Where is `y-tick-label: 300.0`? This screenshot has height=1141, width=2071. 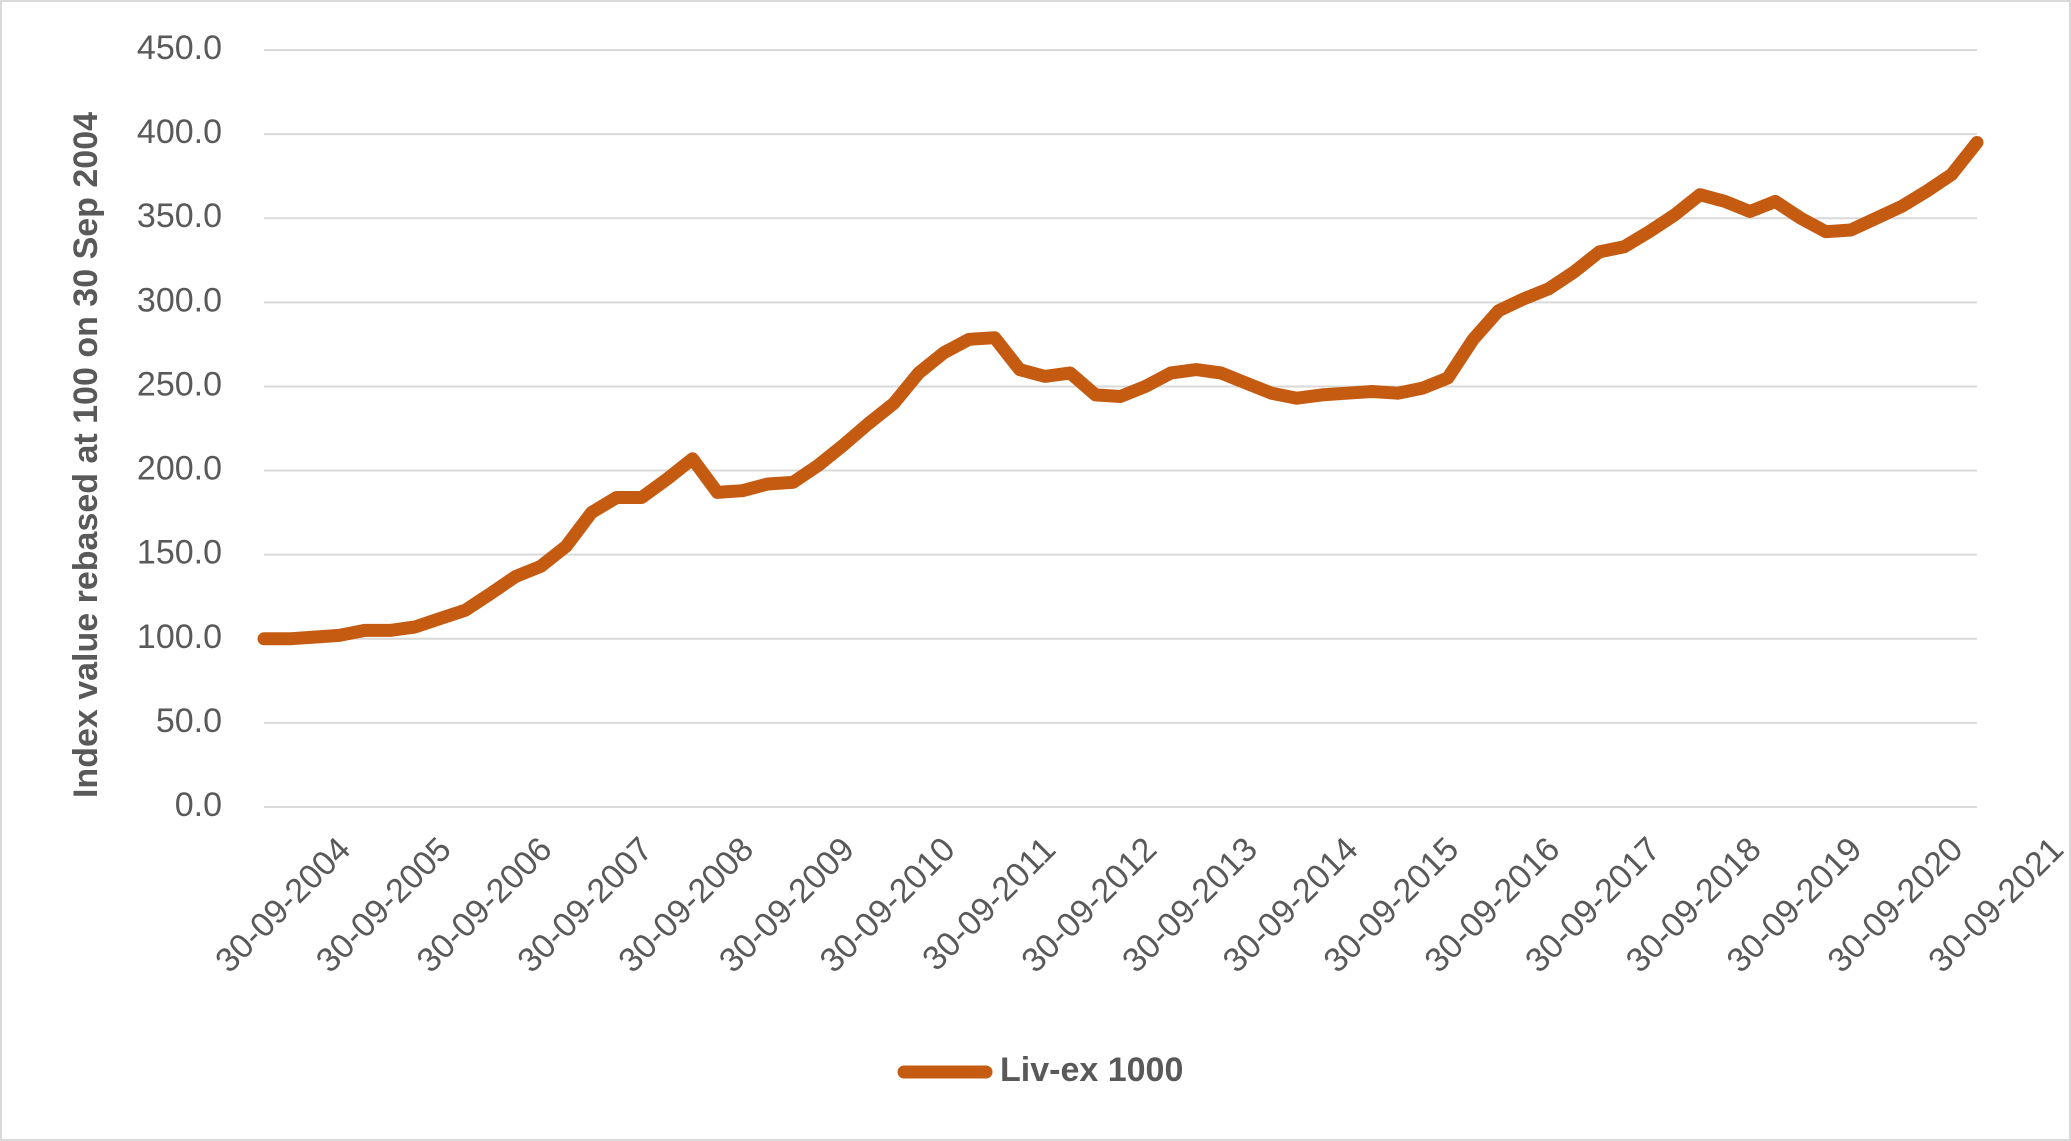 y-tick-label: 300.0 is located at coordinates (179, 300).